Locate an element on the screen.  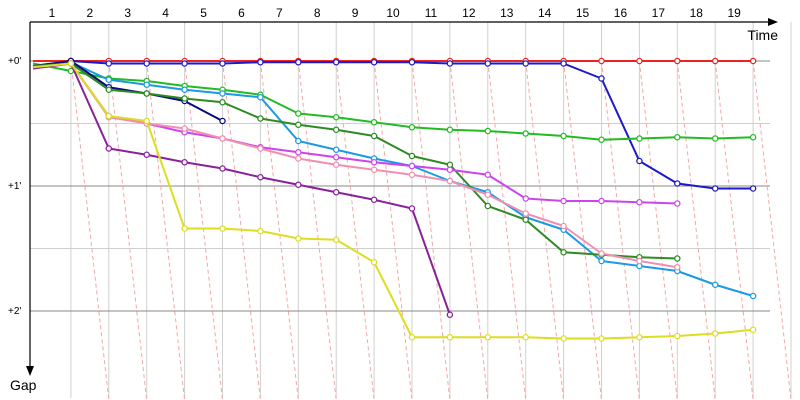
x-tick-label: 8 is located at coordinates (317, 13).